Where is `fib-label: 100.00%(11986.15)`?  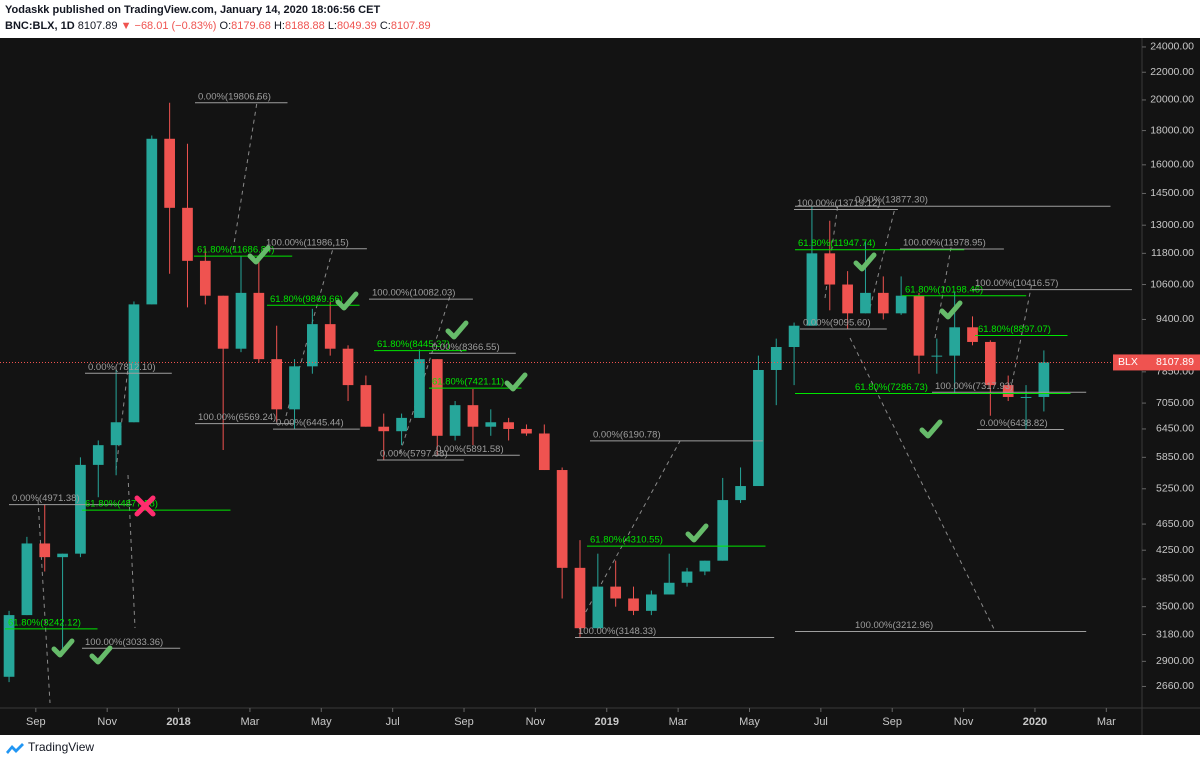 fib-label: 100.00%(11986.15) is located at coordinates (307, 242).